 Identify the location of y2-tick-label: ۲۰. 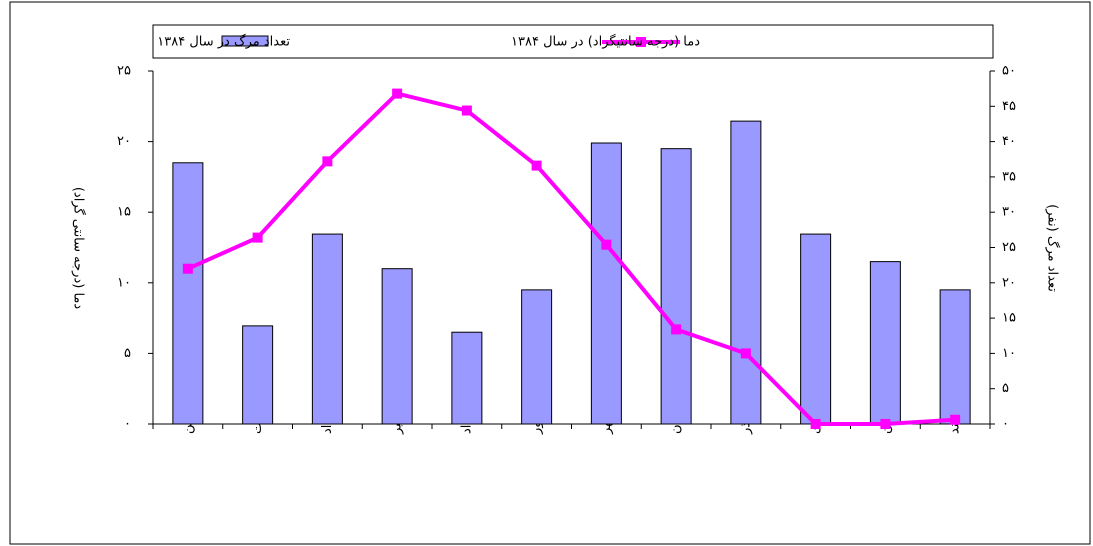
(1009, 282).